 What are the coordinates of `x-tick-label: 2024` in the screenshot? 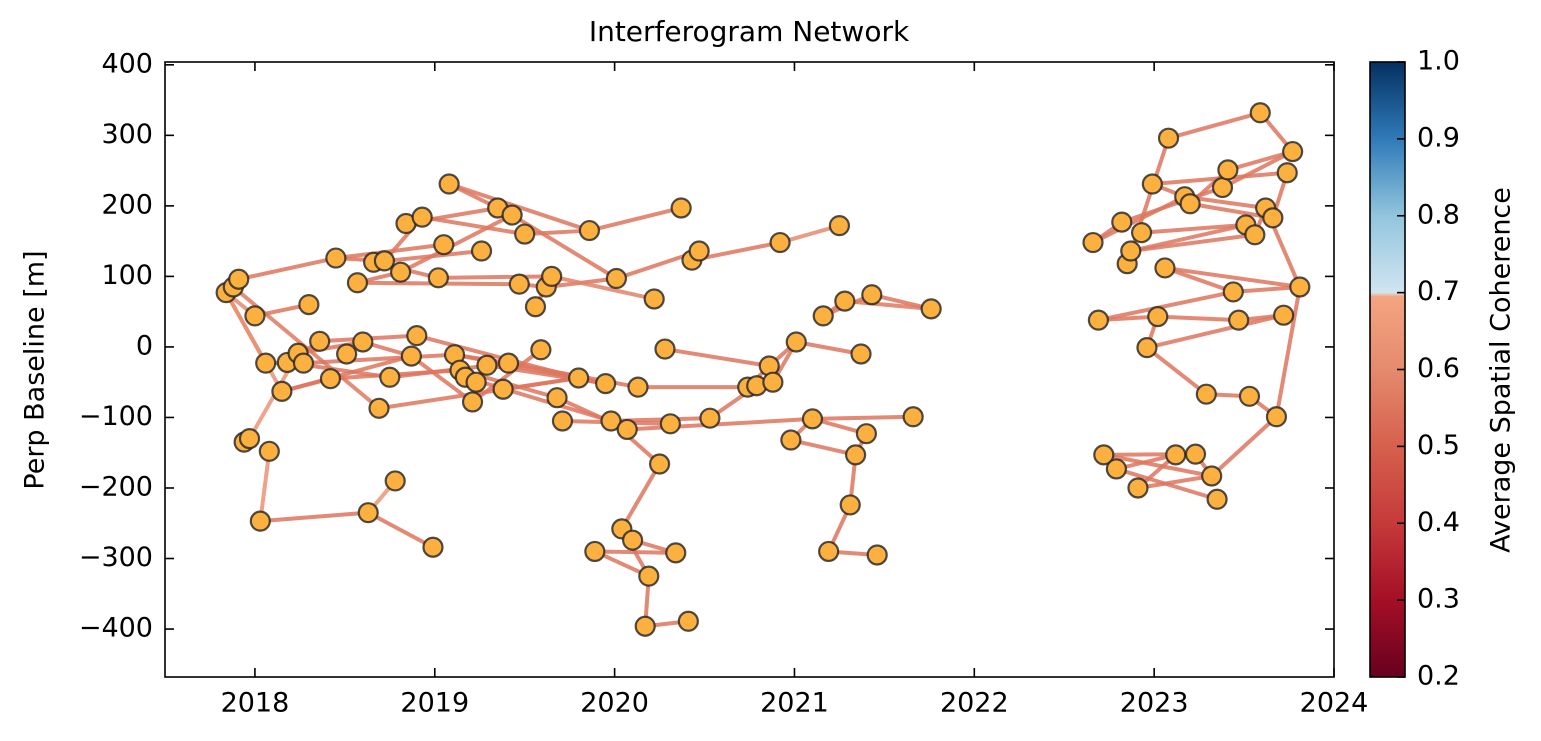 It's located at (1334, 703).